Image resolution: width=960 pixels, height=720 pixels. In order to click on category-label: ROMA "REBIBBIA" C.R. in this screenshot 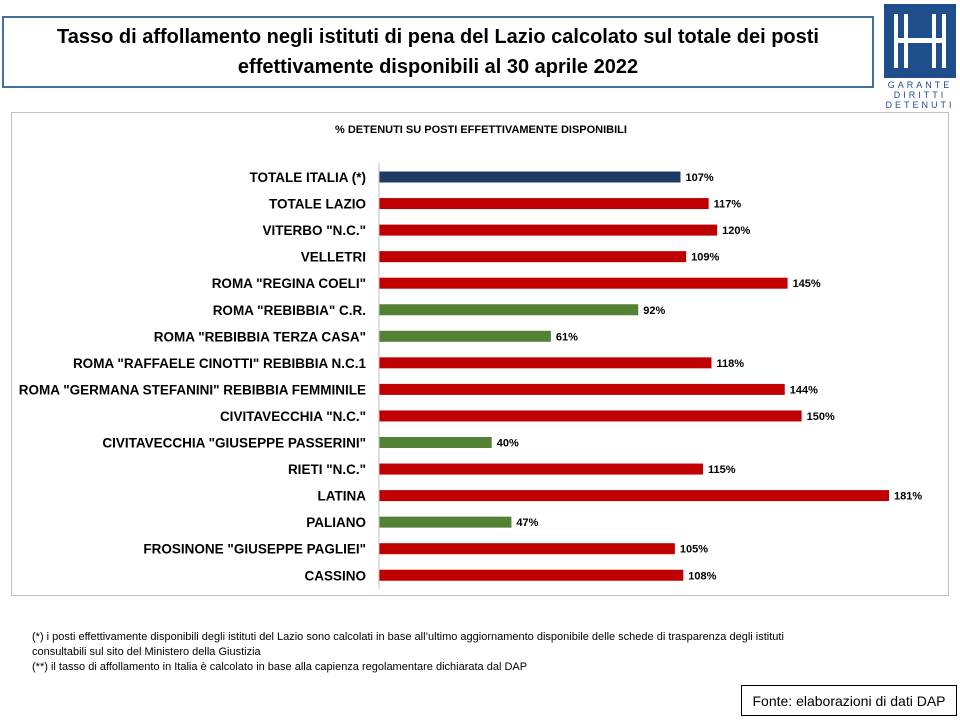, I will do `click(289, 310)`.